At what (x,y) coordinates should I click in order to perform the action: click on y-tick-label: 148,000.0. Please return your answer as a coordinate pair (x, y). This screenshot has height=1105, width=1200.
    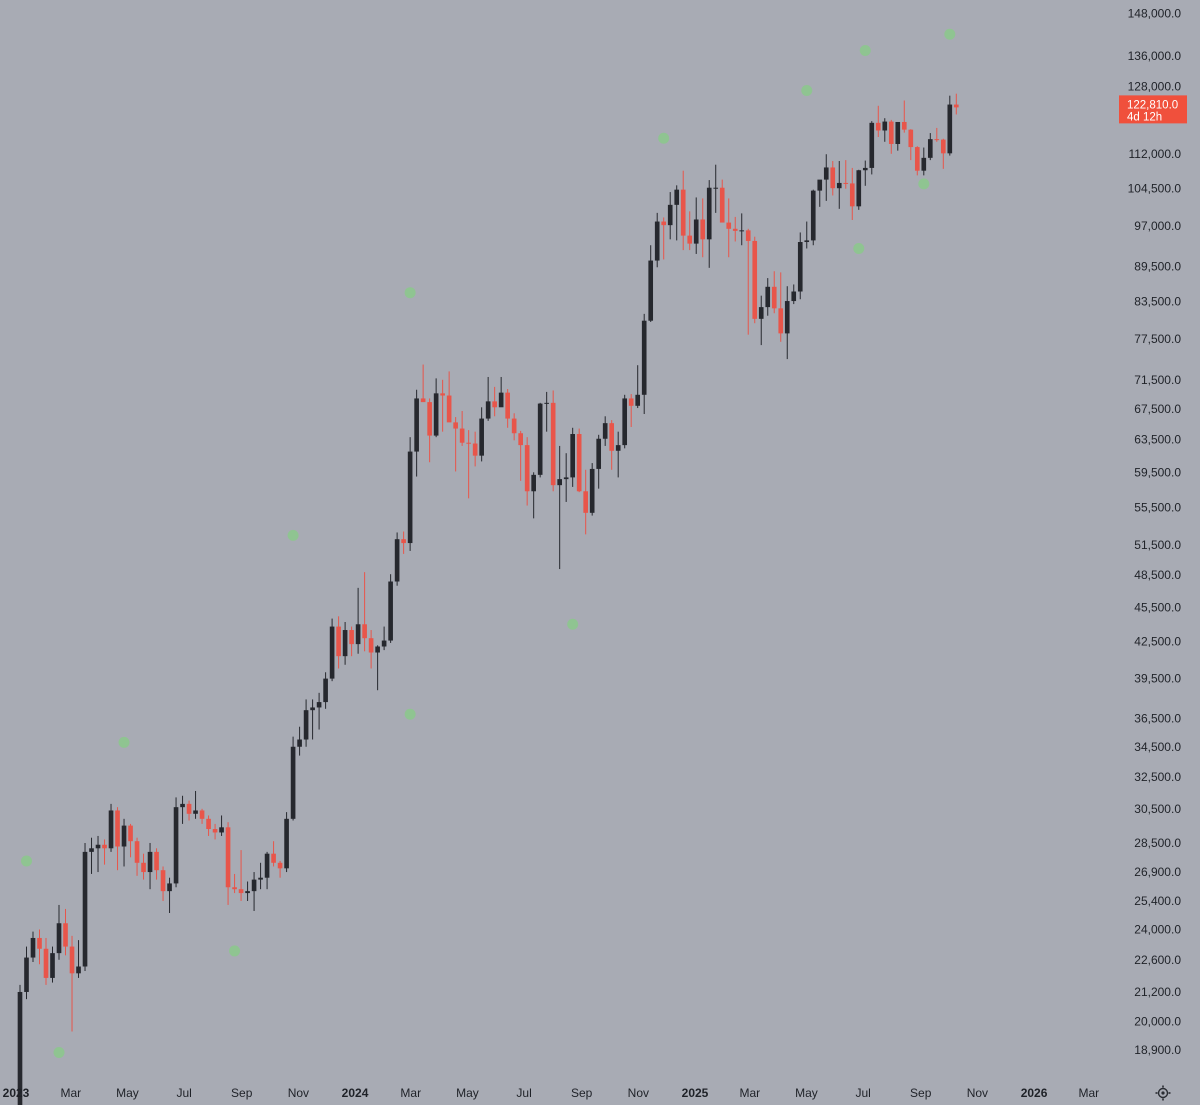
    Looking at the image, I should click on (1155, 13).